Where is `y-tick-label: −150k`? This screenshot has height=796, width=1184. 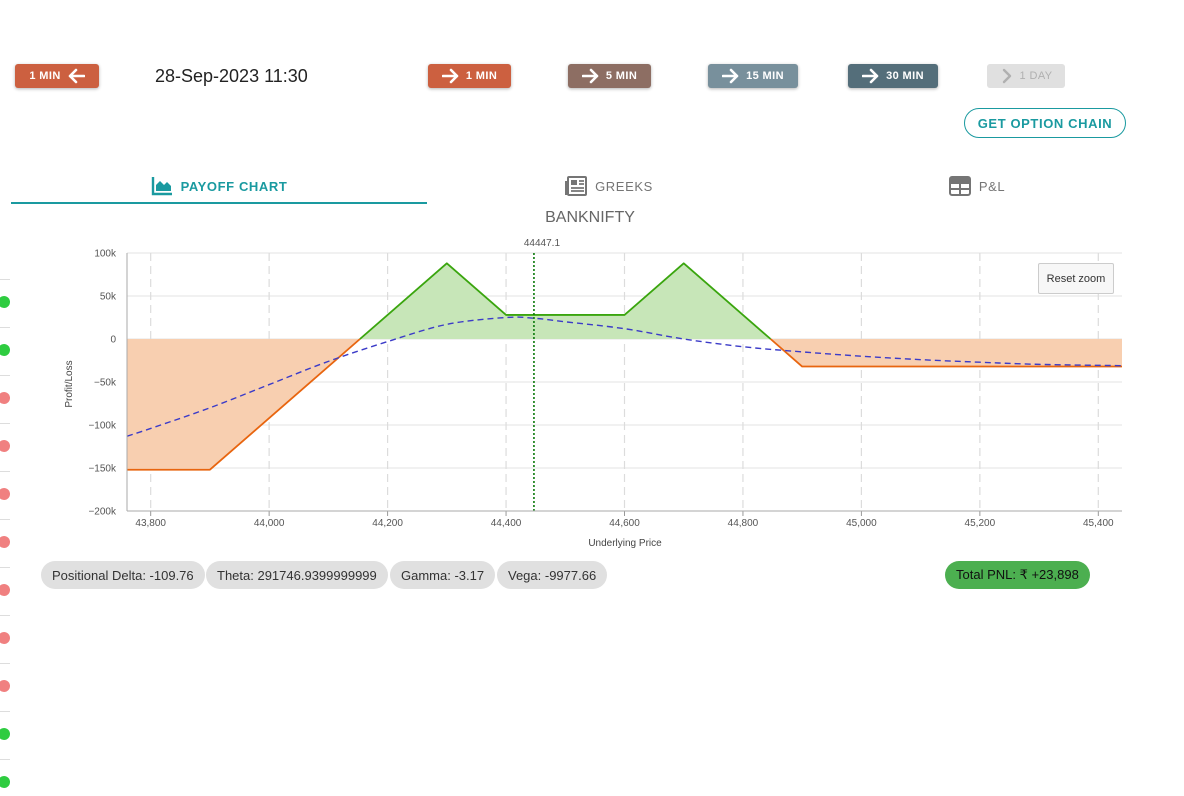
y-tick-label: −150k is located at coordinates (102, 469).